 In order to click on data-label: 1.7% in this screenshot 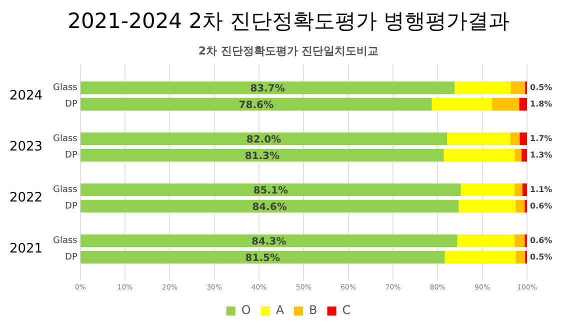, I will do `click(541, 138)`.